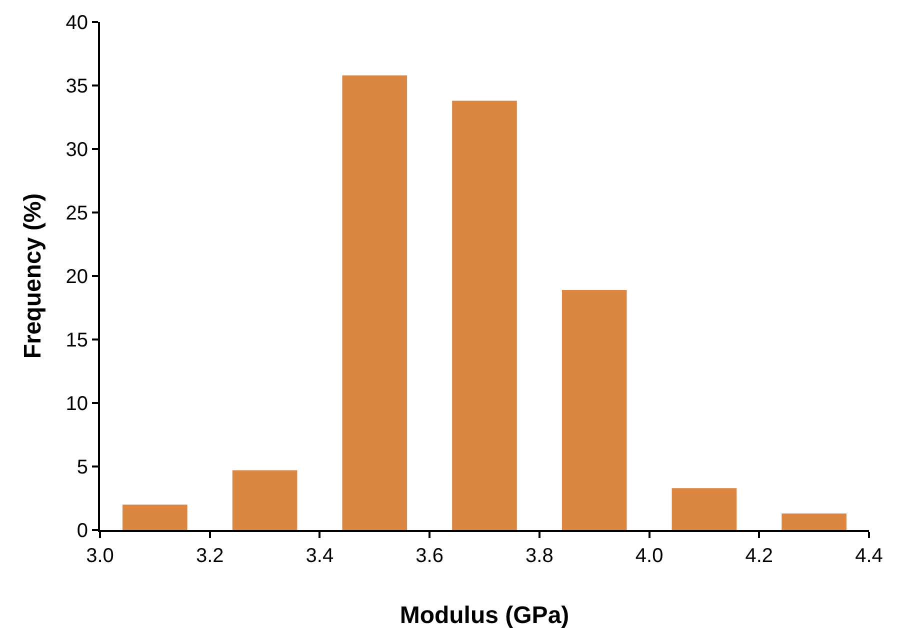 This screenshot has width=899, height=636. Describe the element at coordinates (100, 556) in the screenshot. I see `x-tick-label: 3.0` at that location.